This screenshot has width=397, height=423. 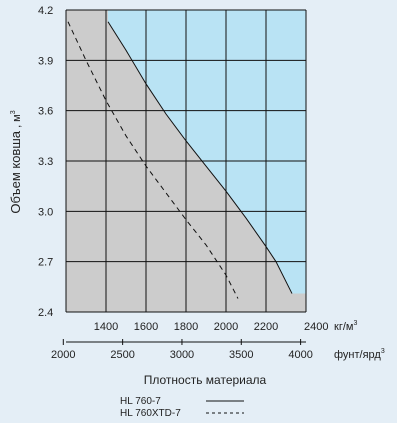 I want to click on x-unit-kg-sup: 3, so click(x=355, y=323).